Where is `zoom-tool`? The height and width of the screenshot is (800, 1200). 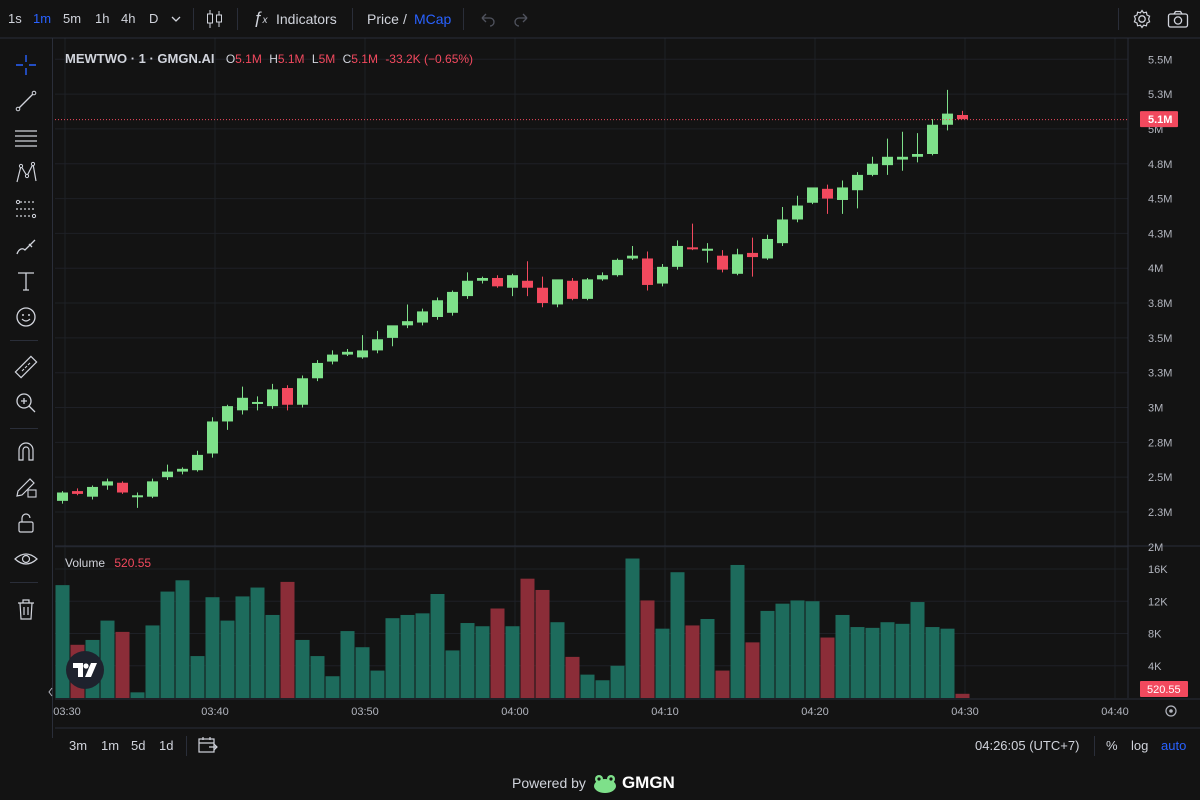
zoom-tool is located at coordinates (26, 403).